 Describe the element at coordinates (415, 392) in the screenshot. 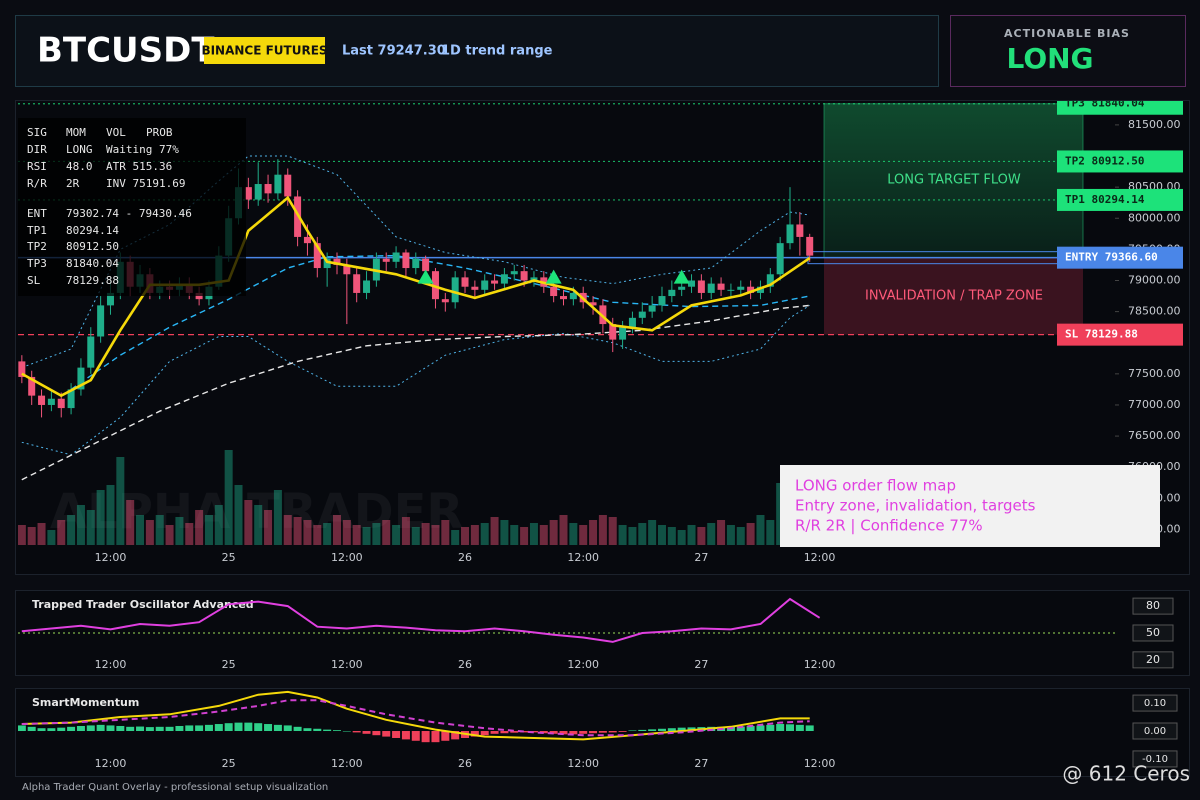

I see `overlay-line` at that location.